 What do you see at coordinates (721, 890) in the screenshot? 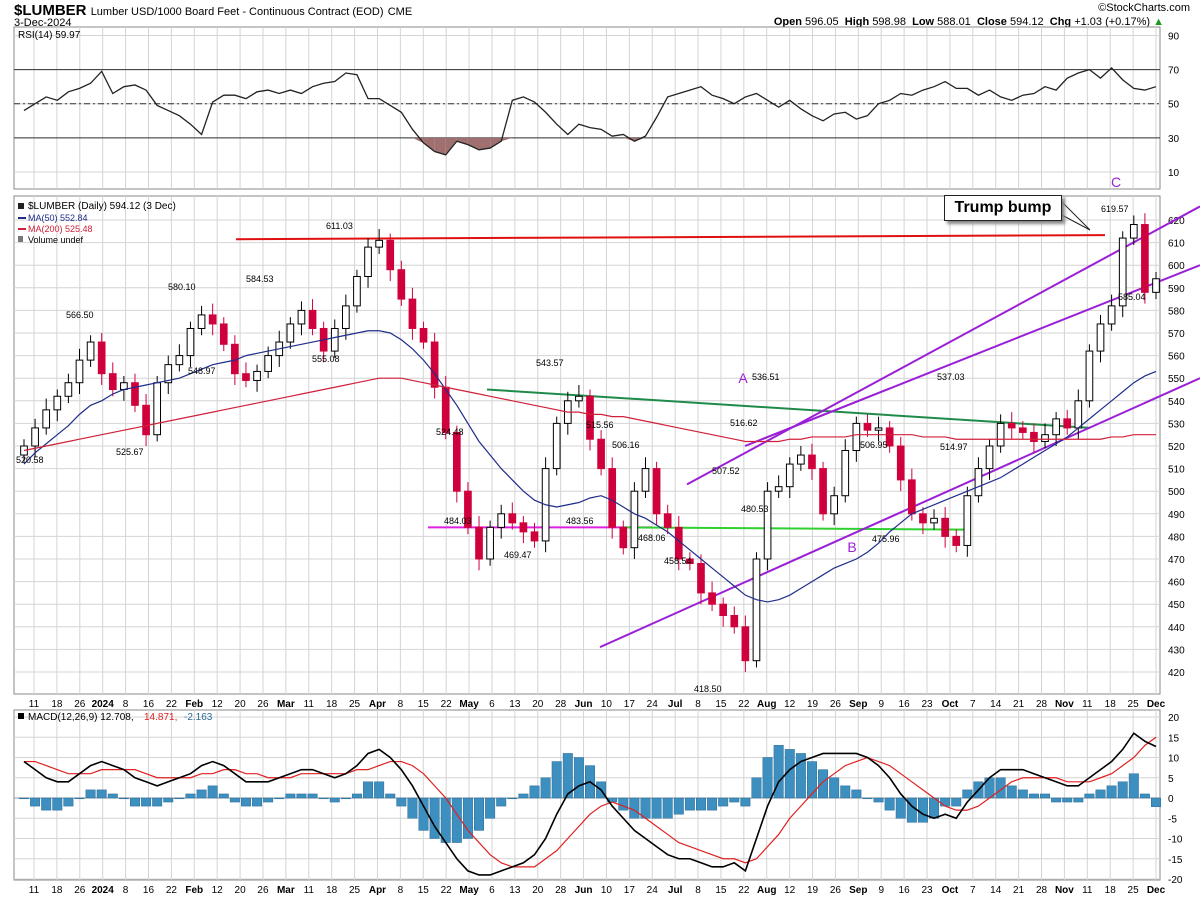
I see `macd-x-tick-label: 15` at bounding box center [721, 890].